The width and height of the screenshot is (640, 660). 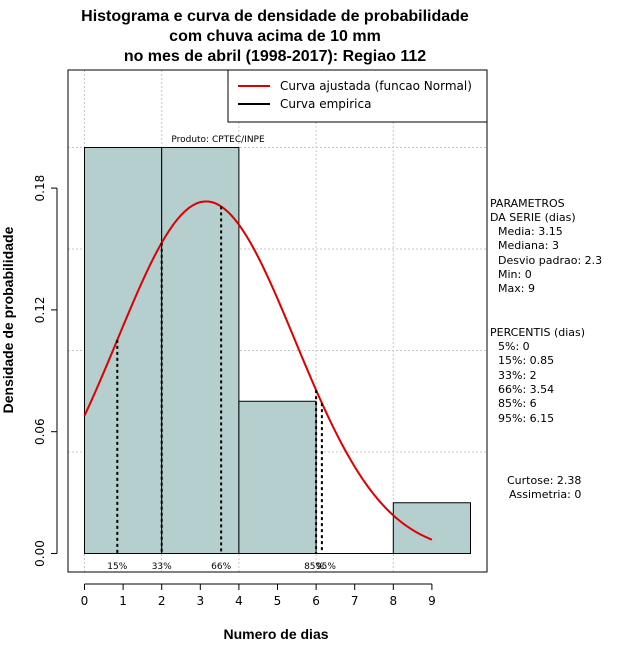 What do you see at coordinates (40, 553) in the screenshot?
I see `y-tick-label: 0.00` at bounding box center [40, 553].